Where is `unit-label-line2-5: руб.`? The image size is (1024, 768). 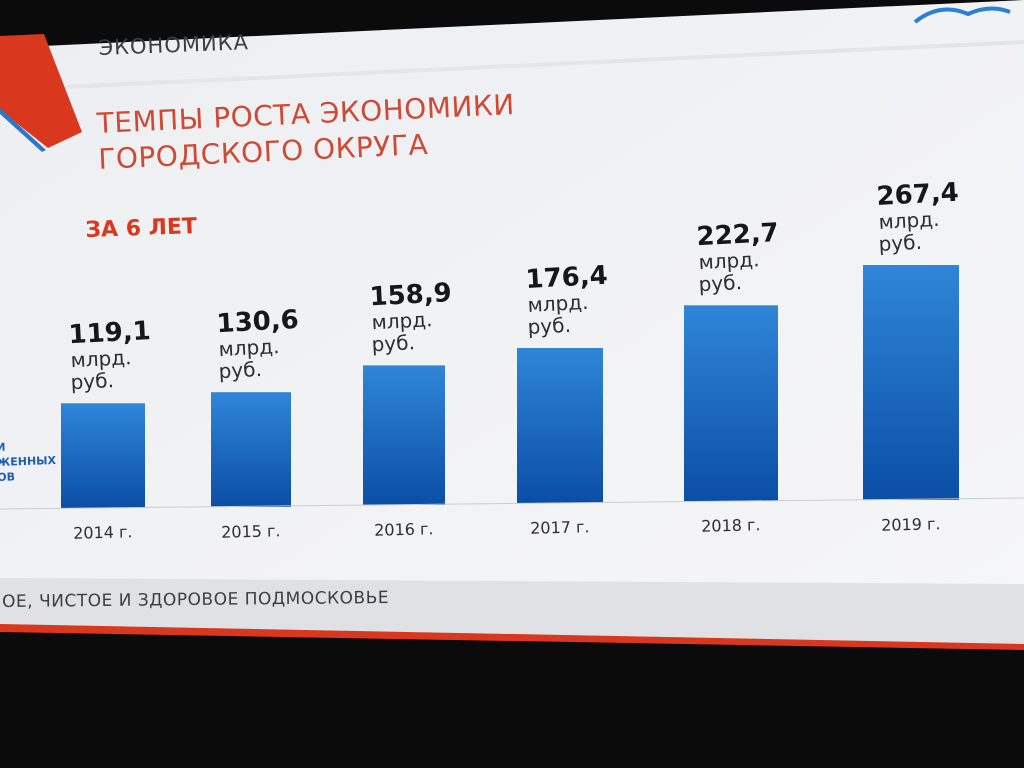
unit-label-line2-5: руб. is located at coordinates (900, 243).